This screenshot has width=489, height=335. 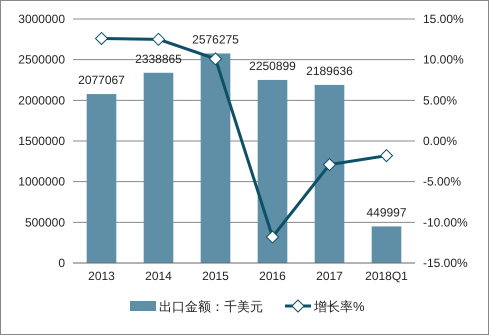 I want to click on y2-tick-label: -15.00%, so click(x=445, y=263).